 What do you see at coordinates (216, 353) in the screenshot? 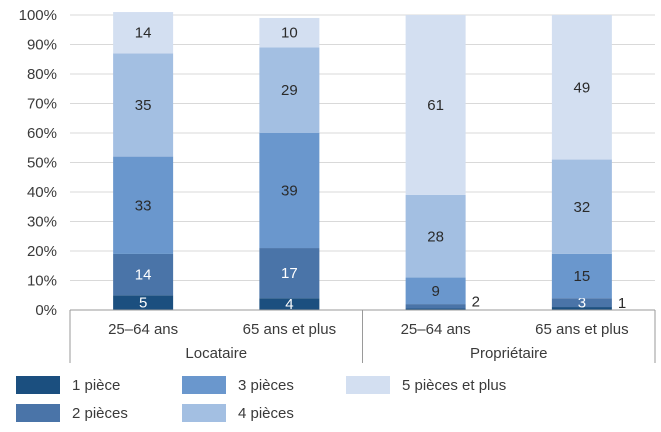
I see `x-group-label: Locataire` at bounding box center [216, 353].